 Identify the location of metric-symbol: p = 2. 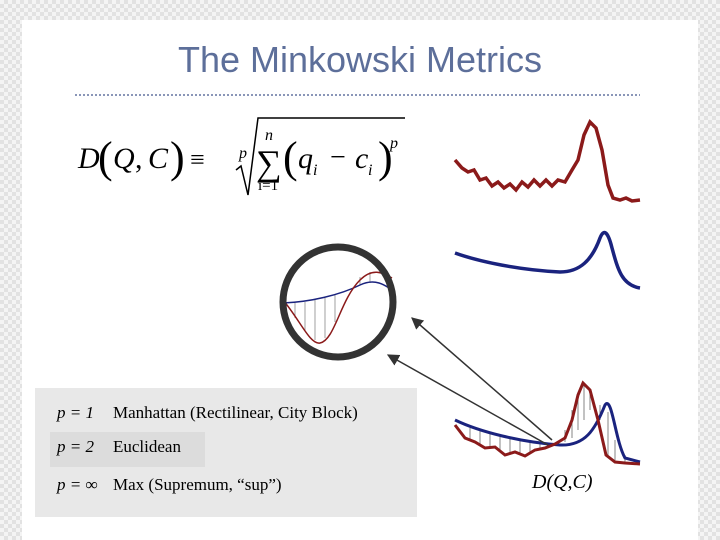
(75, 446).